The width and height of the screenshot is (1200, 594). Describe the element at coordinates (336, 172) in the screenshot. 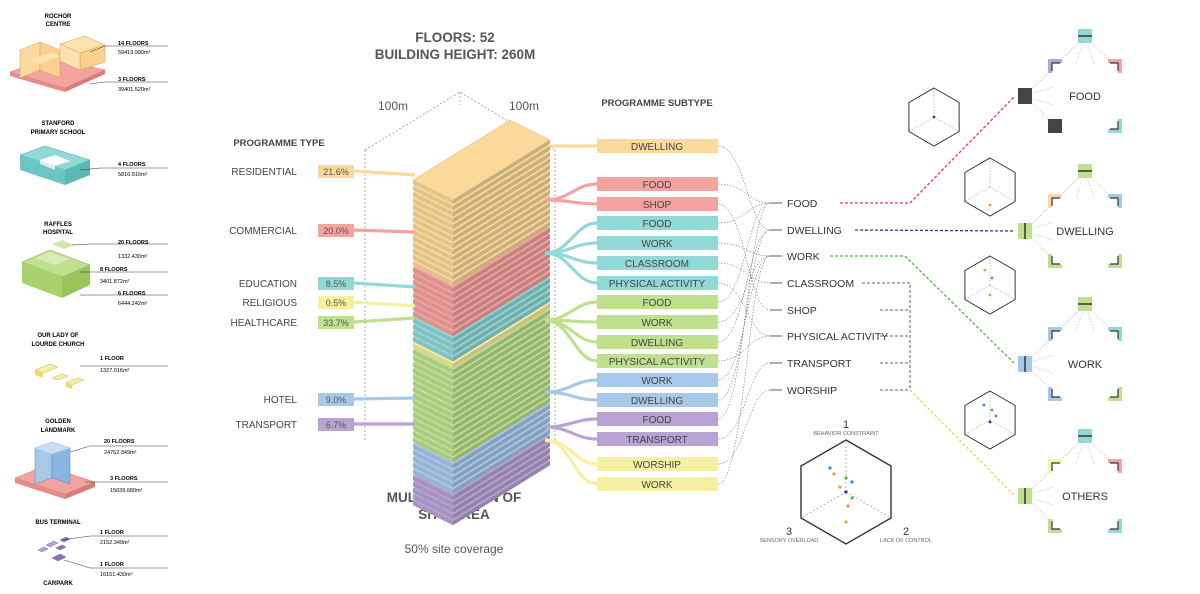

I see `programme-type-value: 21.6%` at that location.